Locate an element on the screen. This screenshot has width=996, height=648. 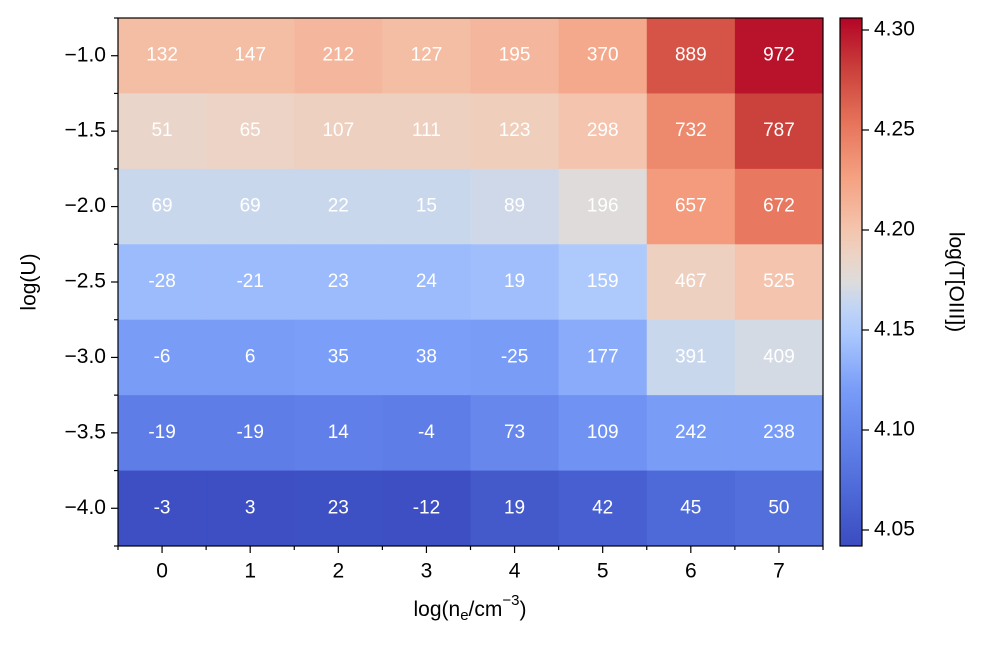
y-tick-label: −2.5 is located at coordinates (85, 281).